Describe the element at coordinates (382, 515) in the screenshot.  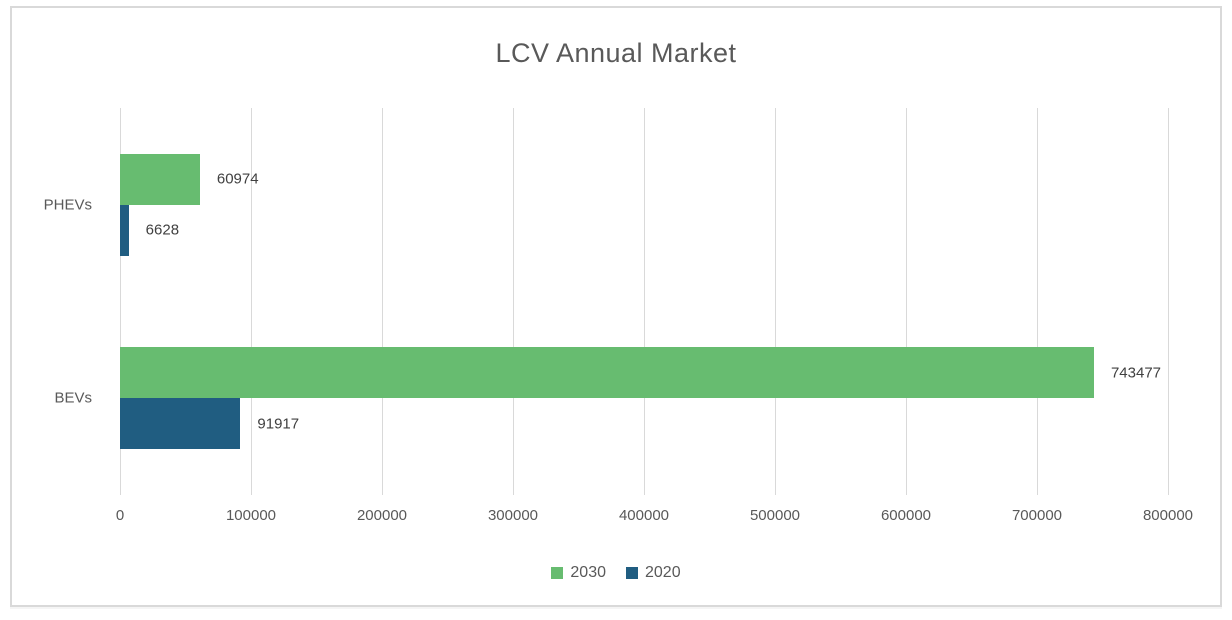
I see `x-tick-label-200000: 200000` at that location.